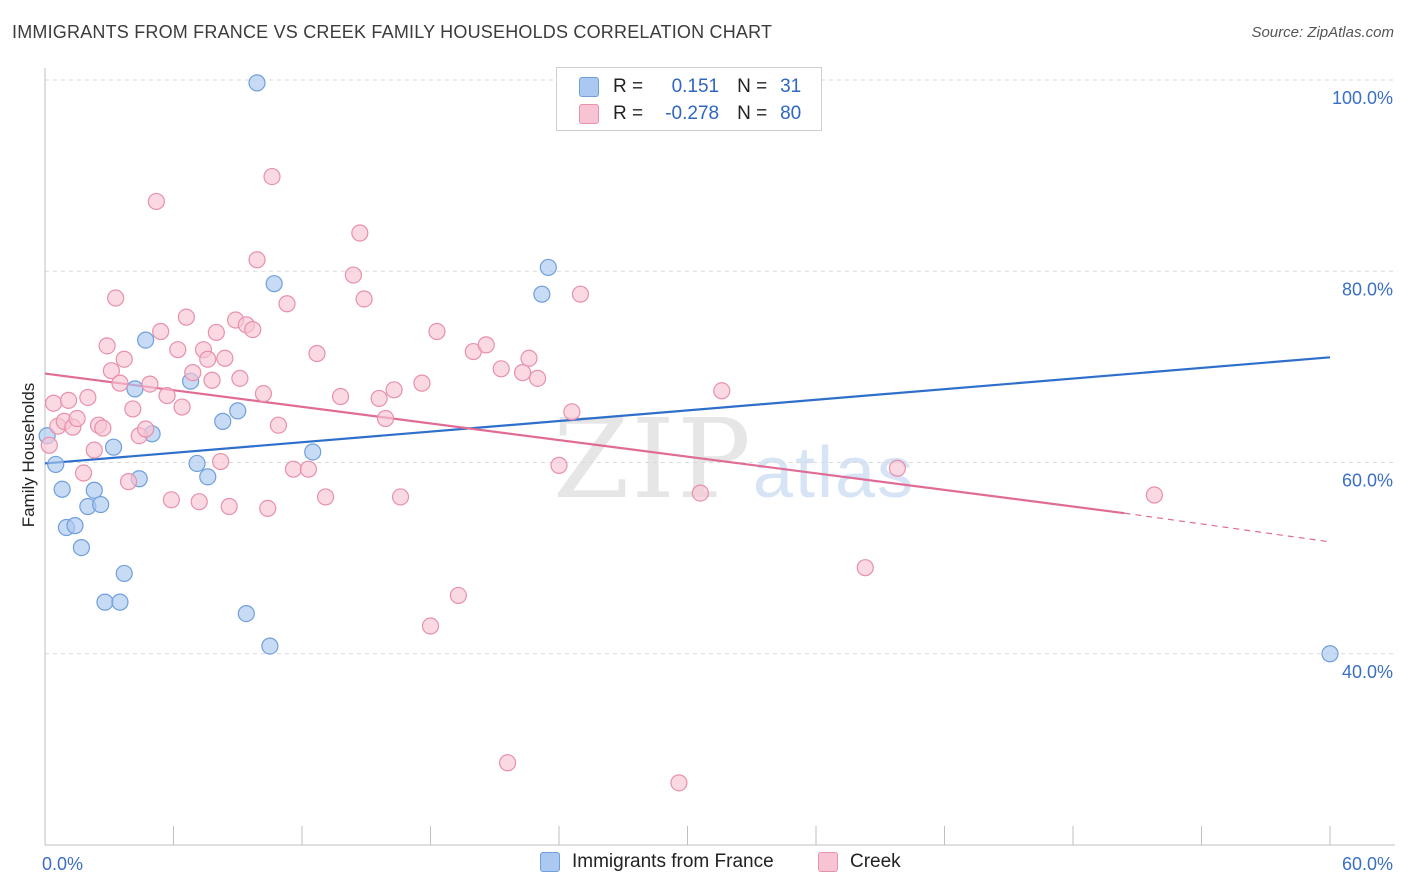  I want to click on legend-row-creek: R = -0.278 N = 80, so click(690, 114).